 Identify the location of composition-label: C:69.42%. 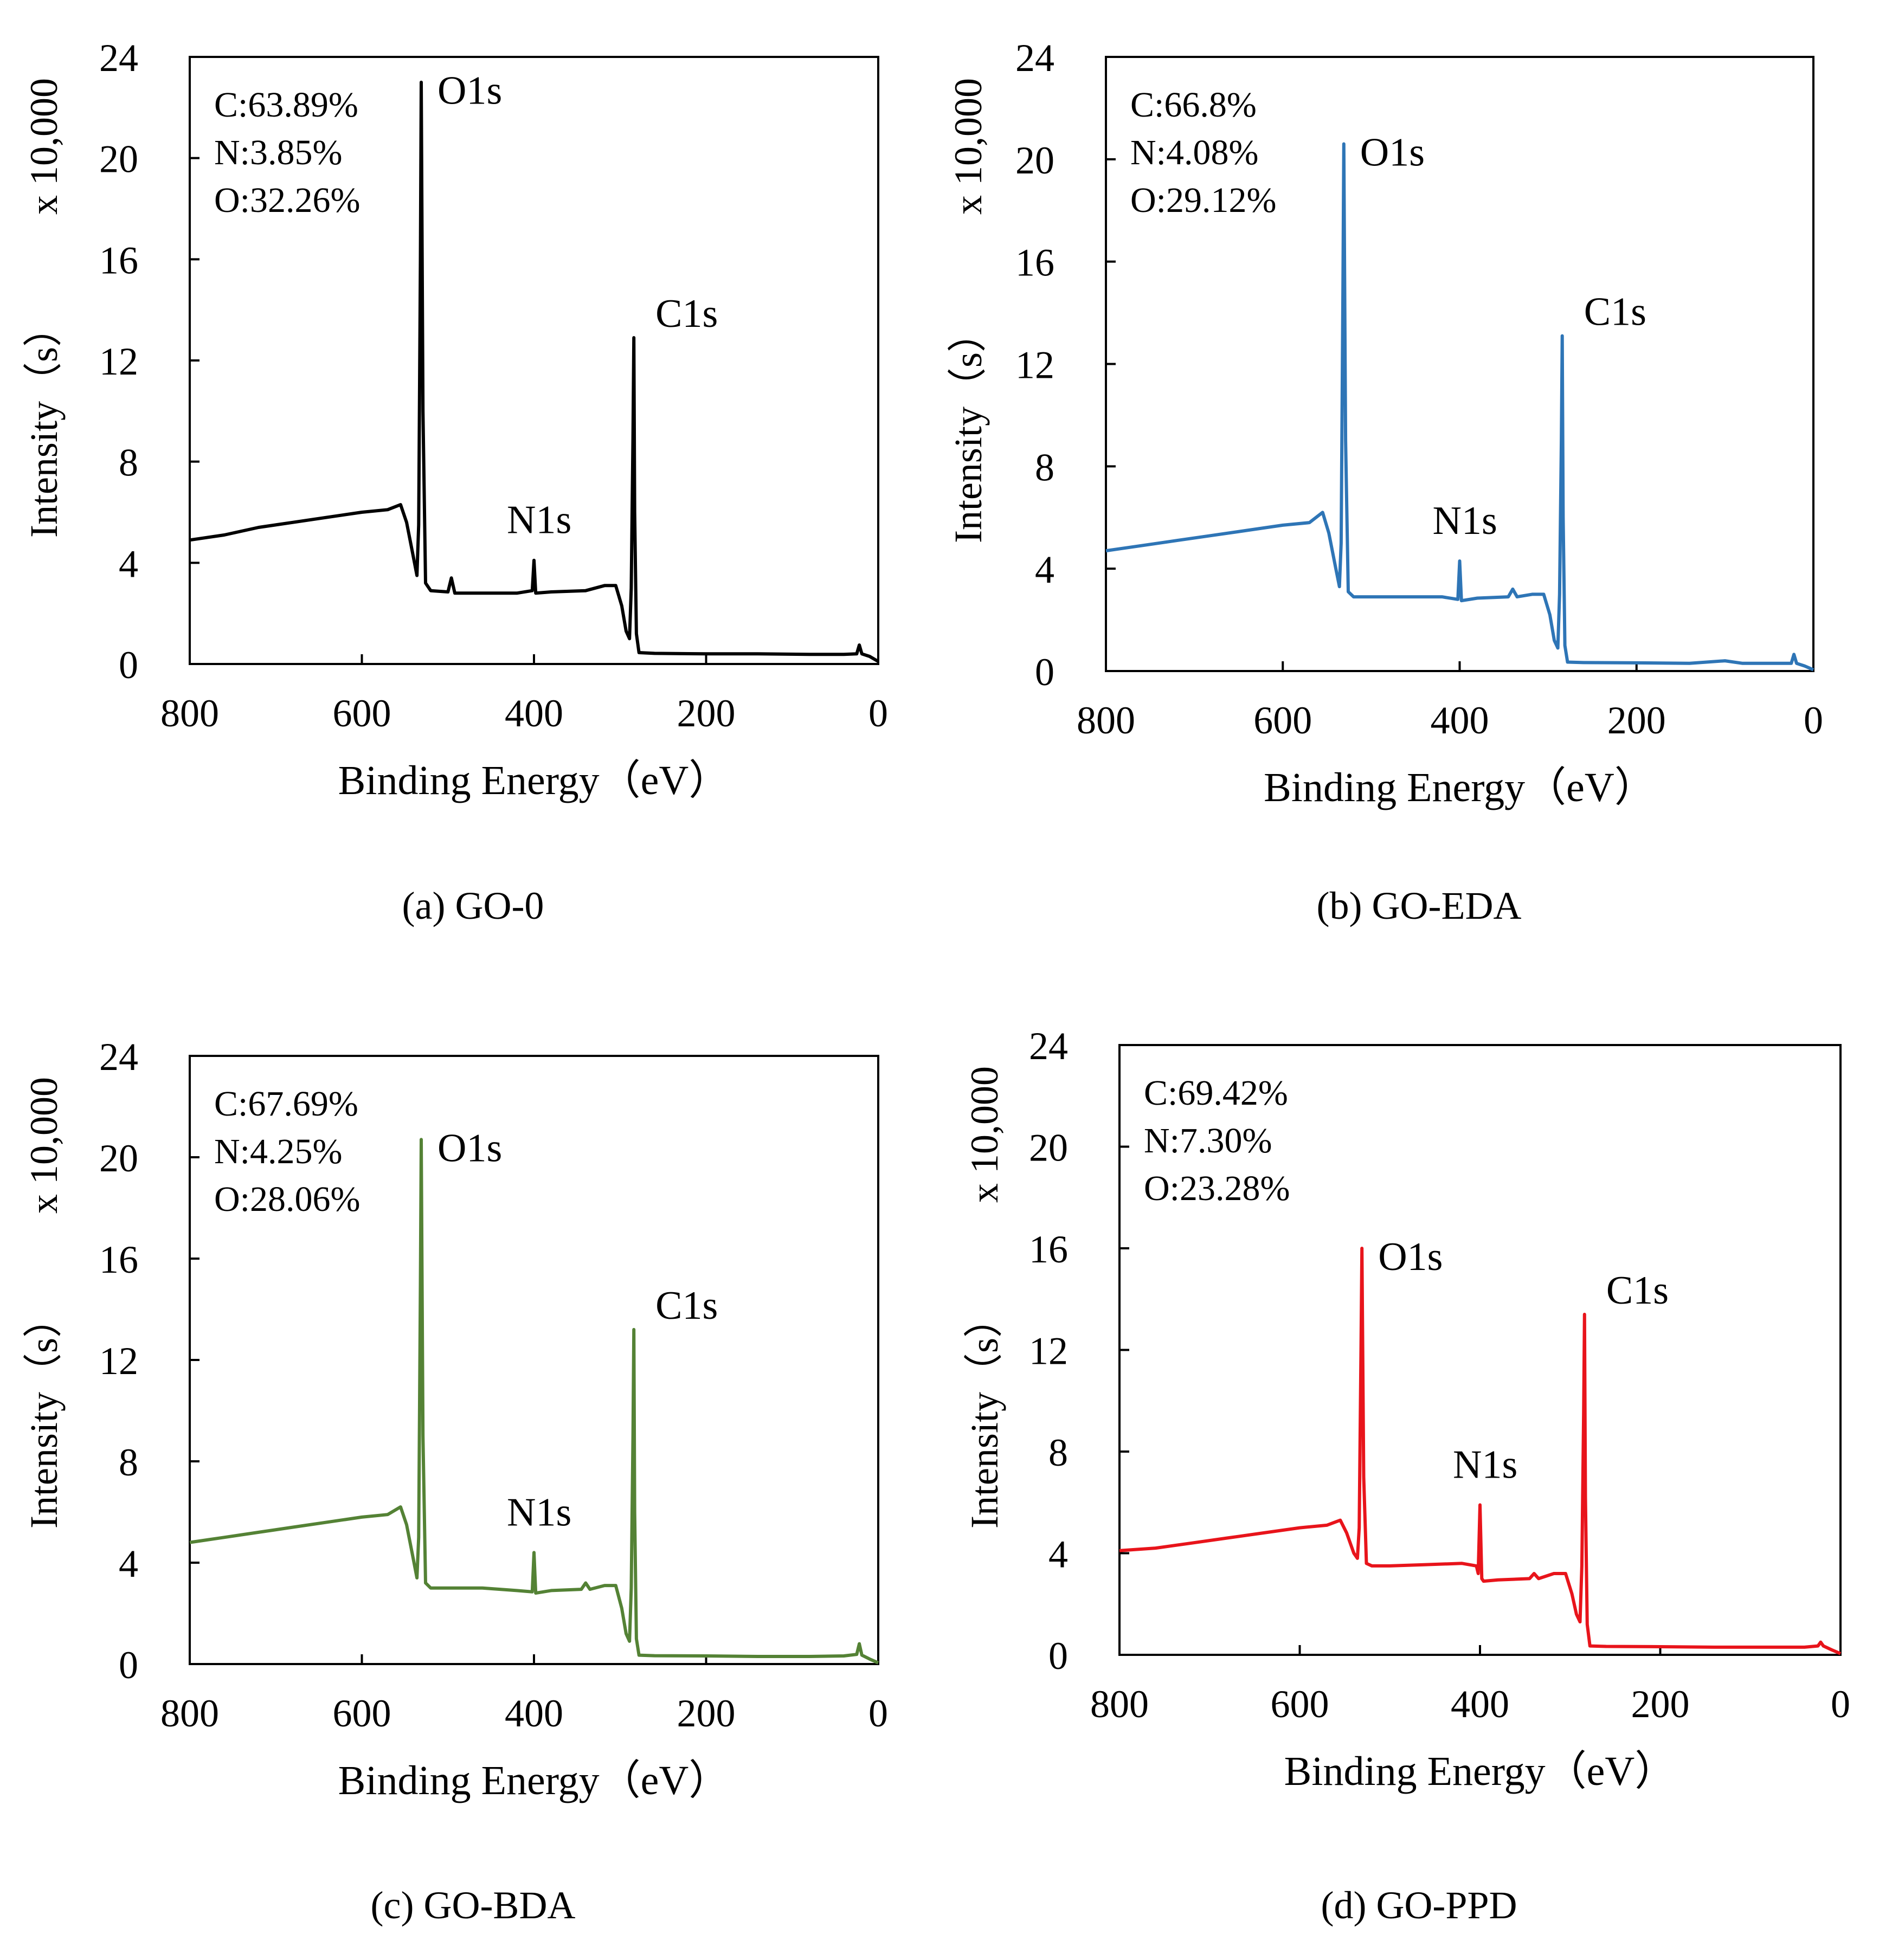
(1216, 1093).